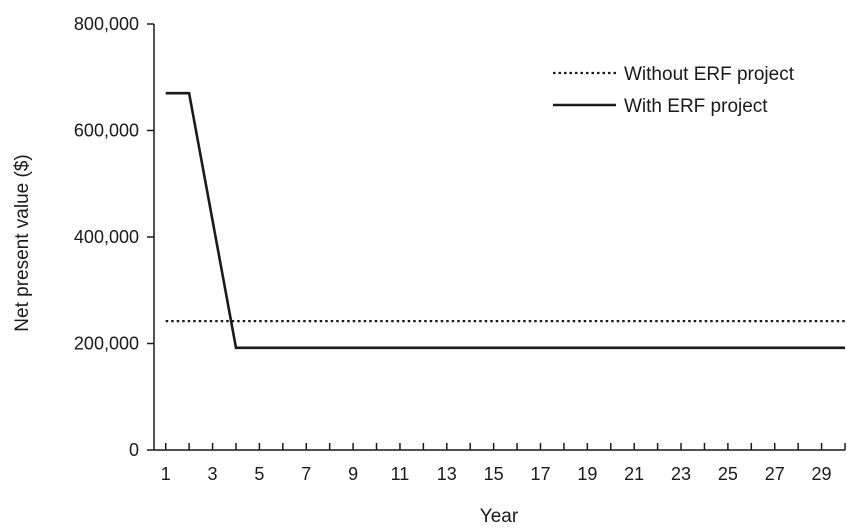 The image size is (847, 531). Describe the element at coordinates (681, 474) in the screenshot. I see `x-tick-label: 23` at that location.